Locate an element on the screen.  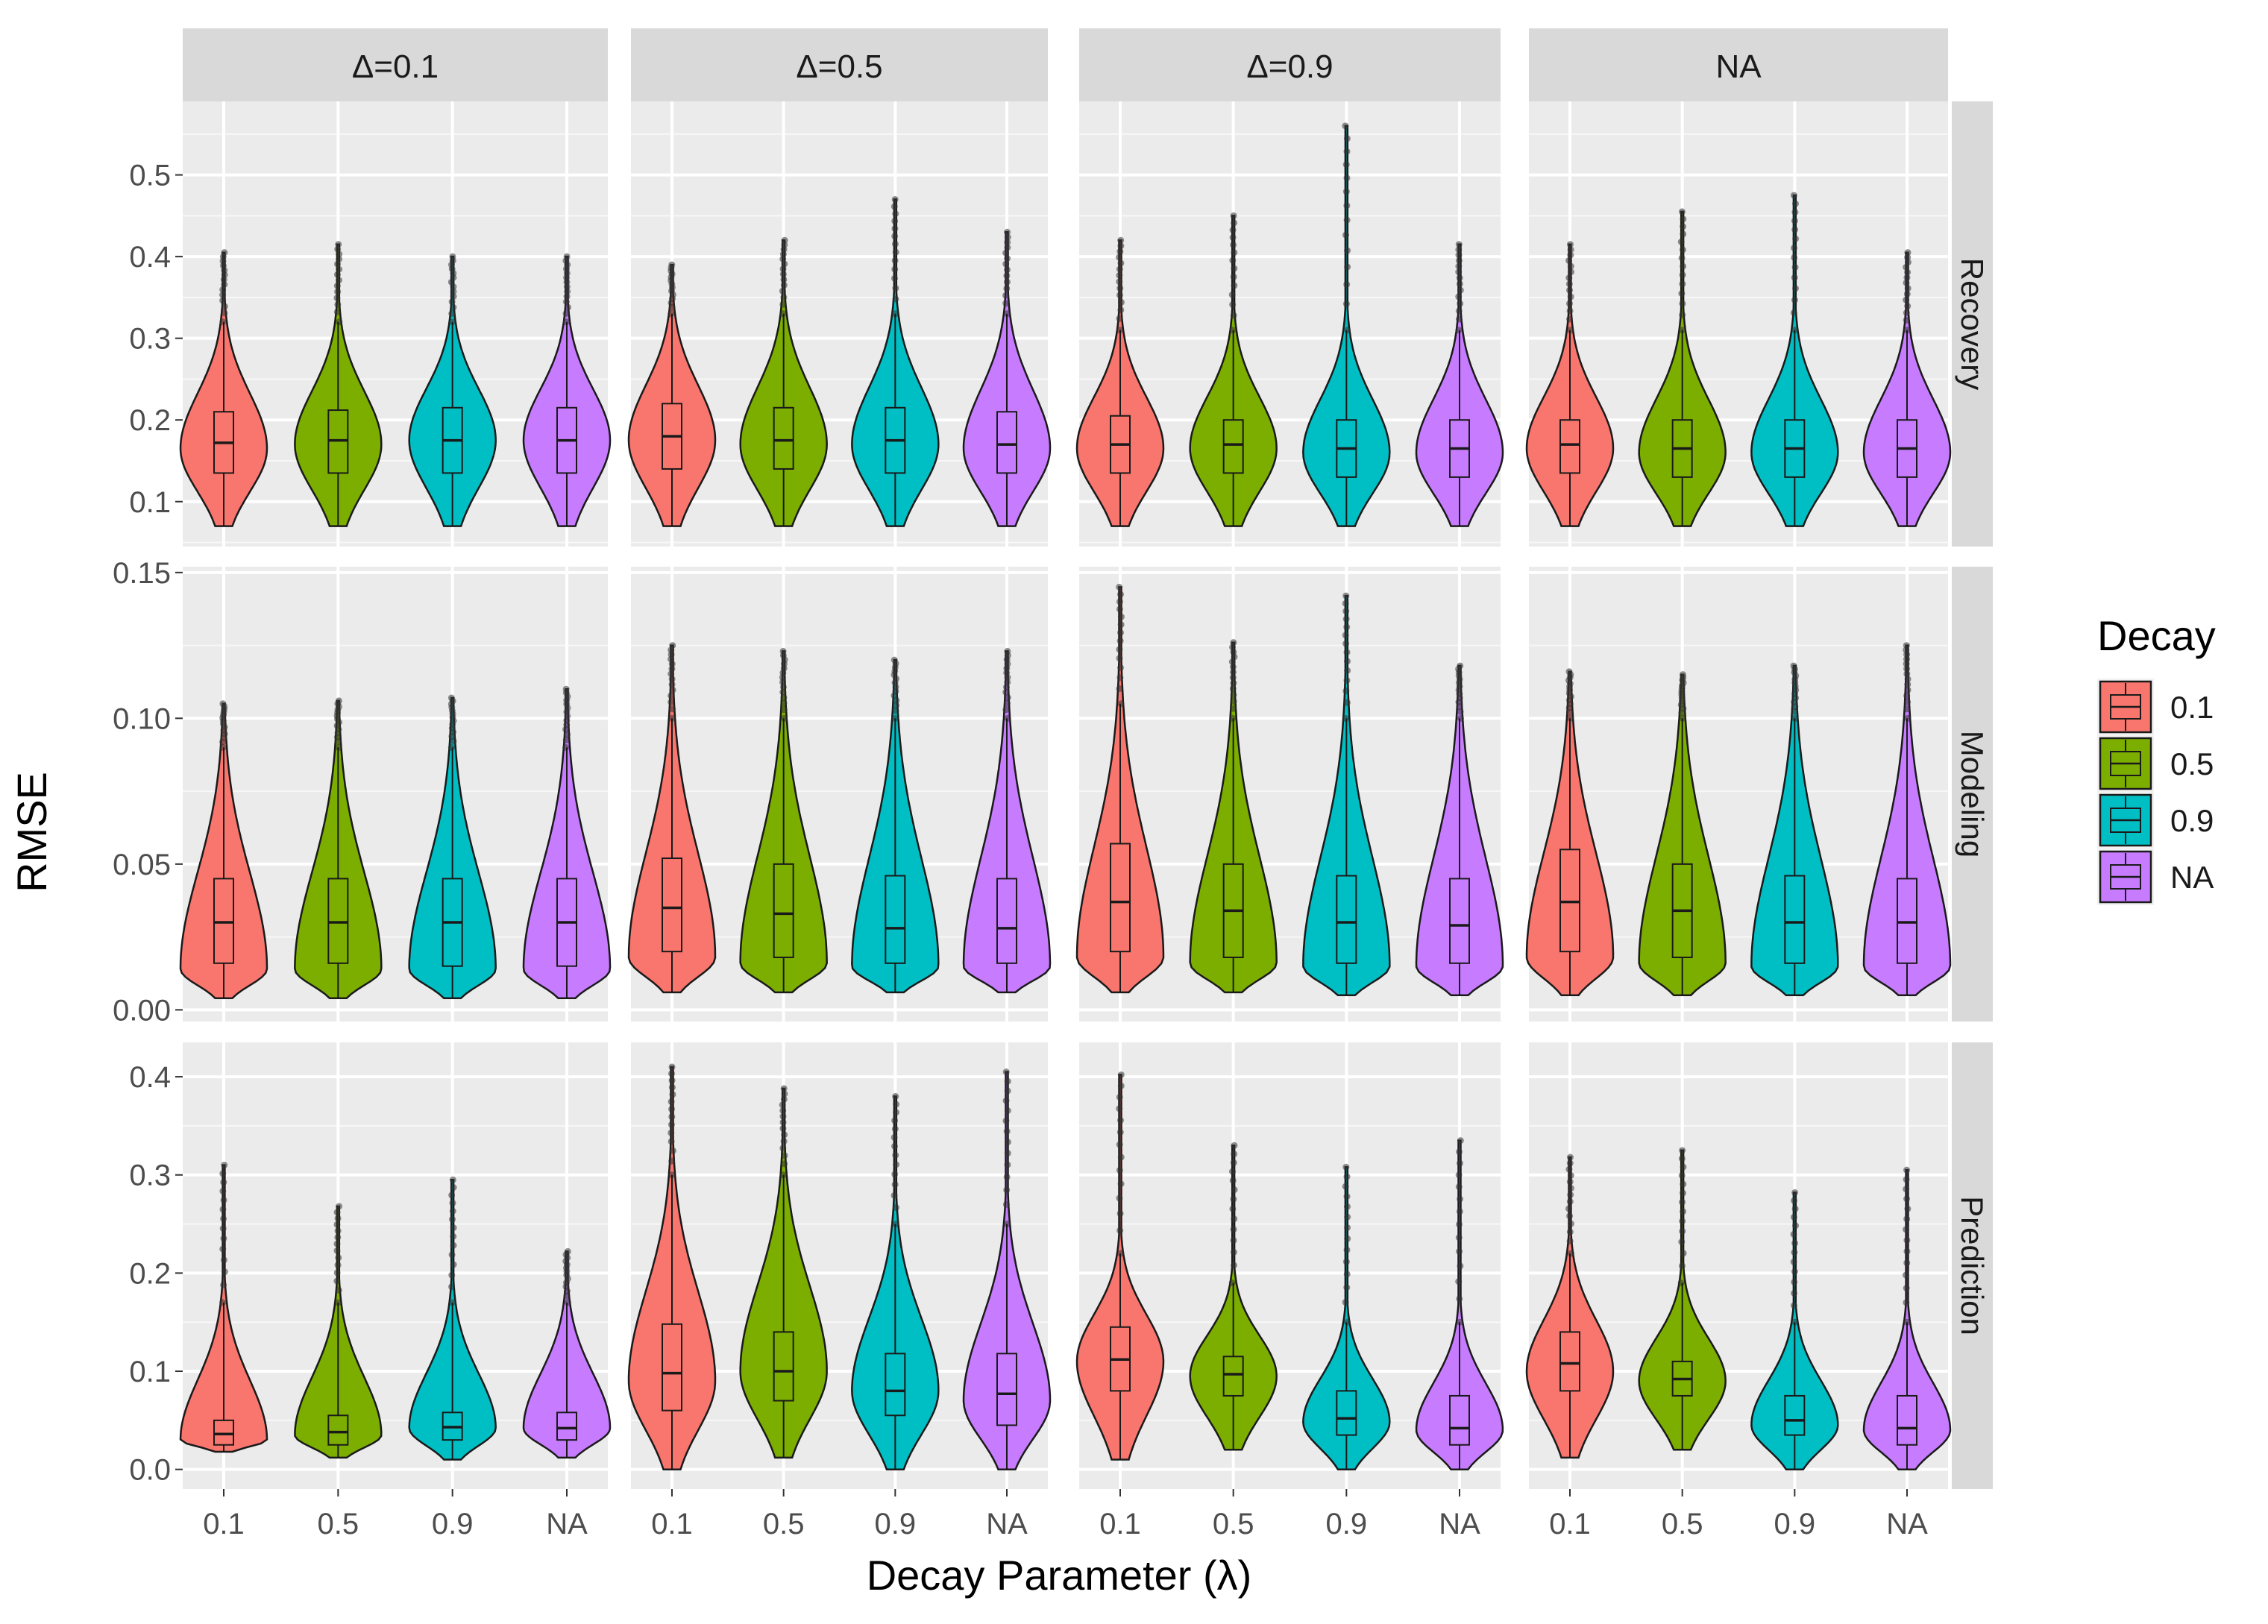
y-tick-label: 0.05 is located at coordinates (142, 865).